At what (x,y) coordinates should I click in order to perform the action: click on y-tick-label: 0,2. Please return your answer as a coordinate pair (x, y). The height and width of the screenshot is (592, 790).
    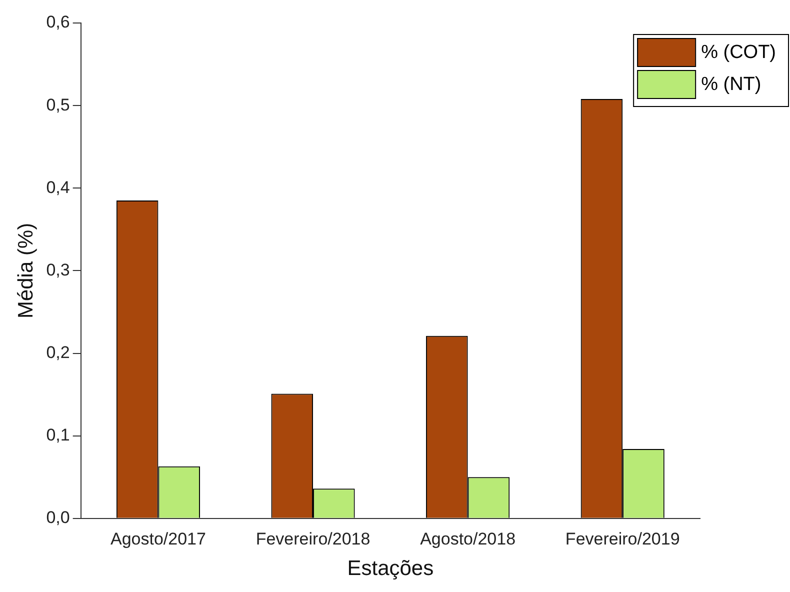
    Looking at the image, I should click on (58, 352).